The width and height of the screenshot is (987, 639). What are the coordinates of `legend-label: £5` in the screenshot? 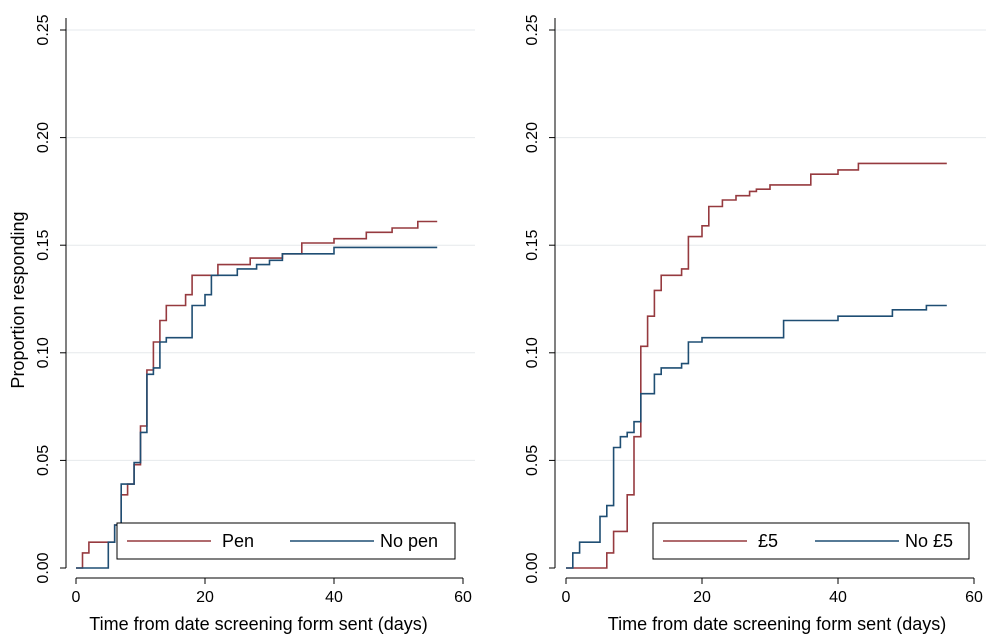 It's located at (768, 541).